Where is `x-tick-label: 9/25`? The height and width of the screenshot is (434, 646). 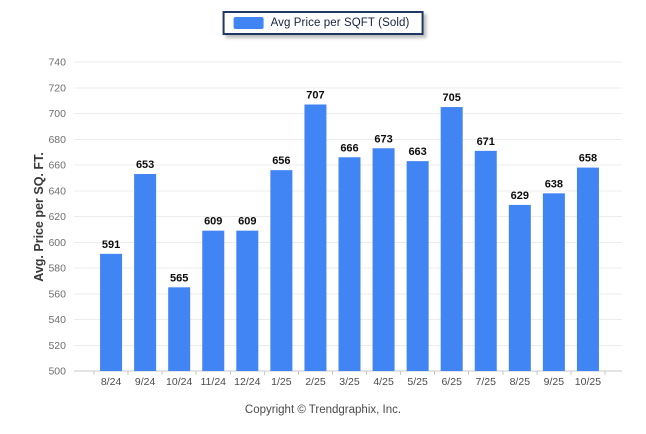 x-tick-label: 9/25 is located at coordinates (554, 382).